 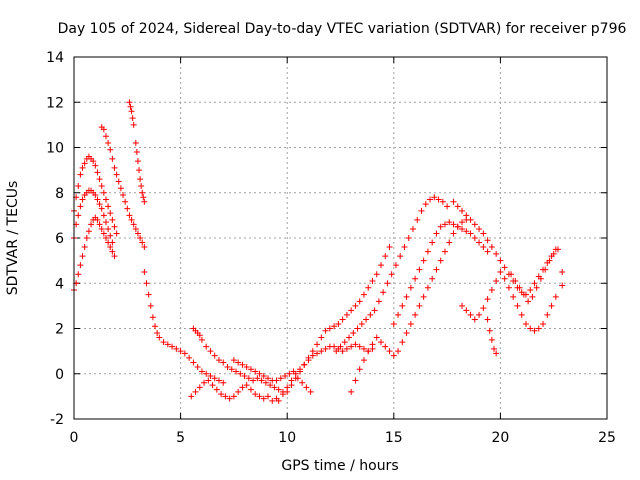 I want to click on y-tick-label: 10, so click(x=55, y=149).